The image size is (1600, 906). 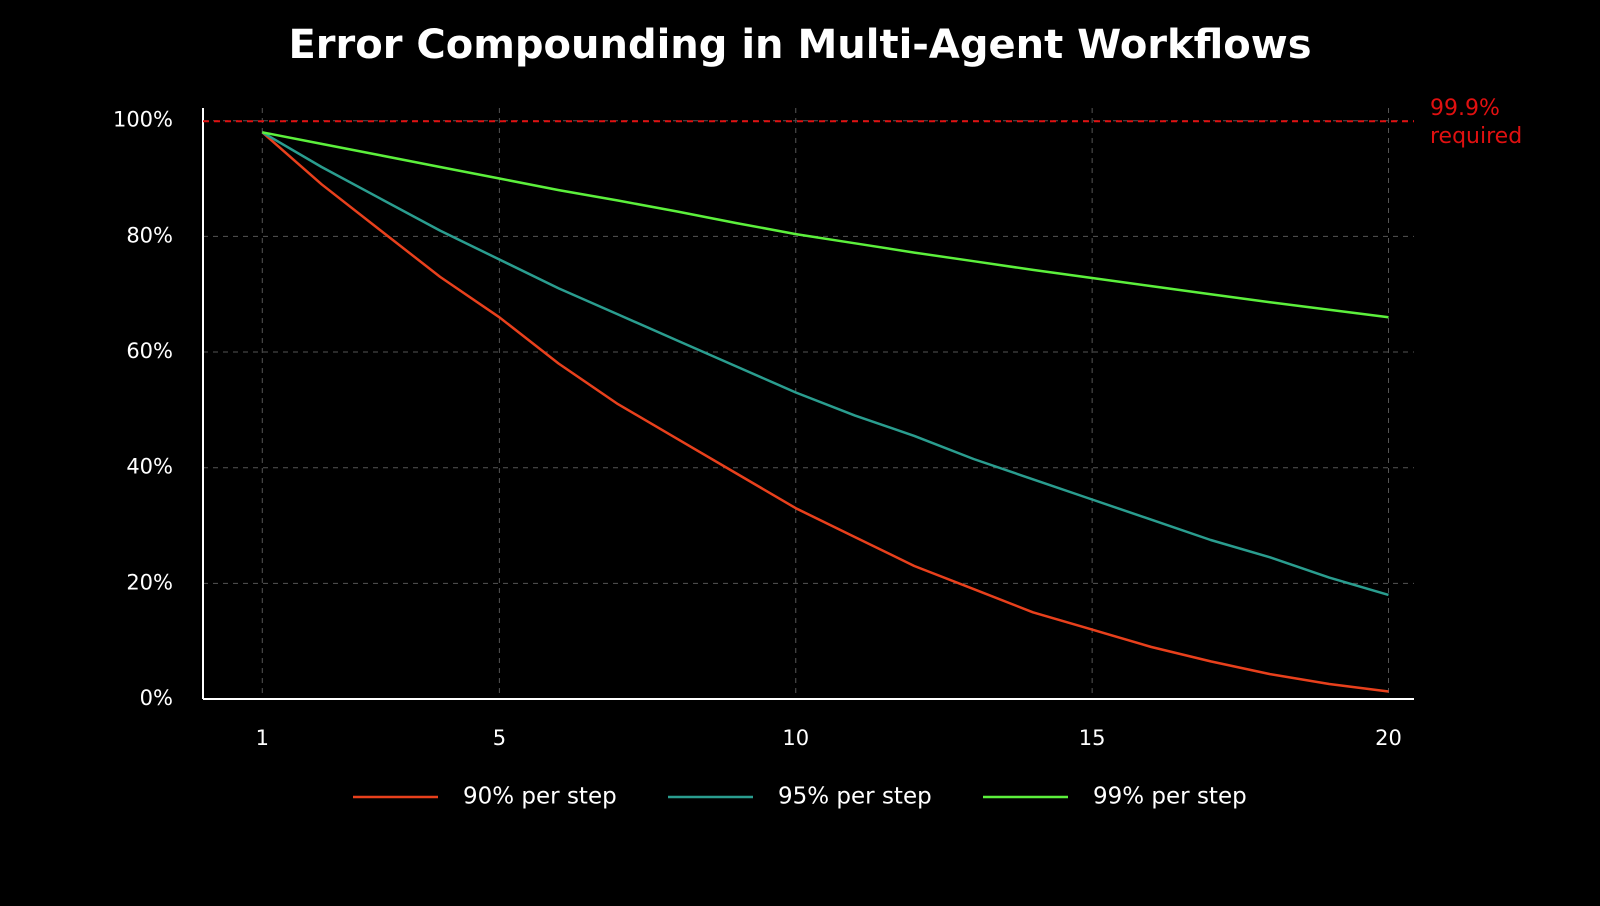 I want to click on y-tick-label: 0%, so click(x=156, y=698).